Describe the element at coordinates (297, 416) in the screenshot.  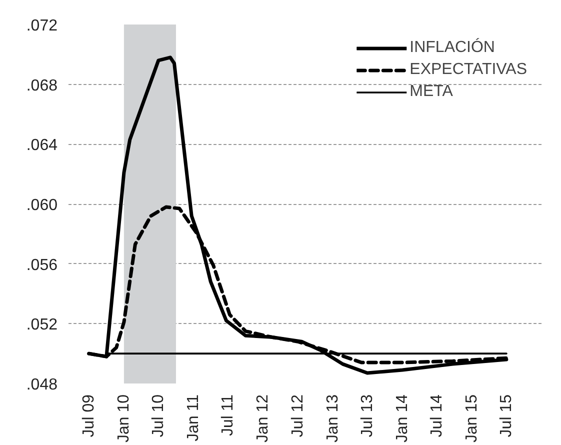
I see `x-tick-label: Jul 12` at that location.